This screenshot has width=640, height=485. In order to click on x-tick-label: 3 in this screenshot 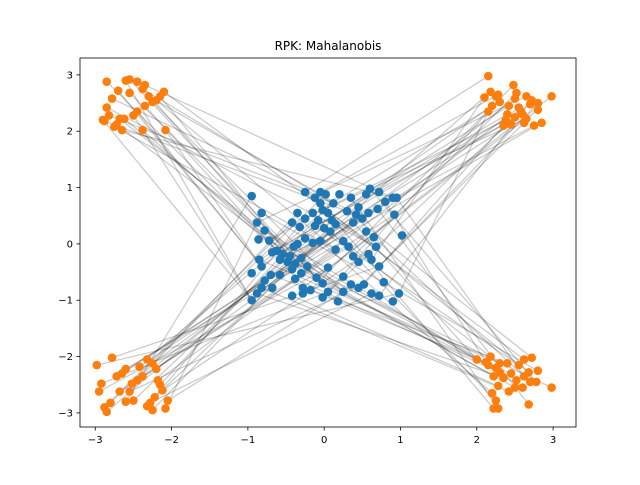, I will do `click(553, 440)`.